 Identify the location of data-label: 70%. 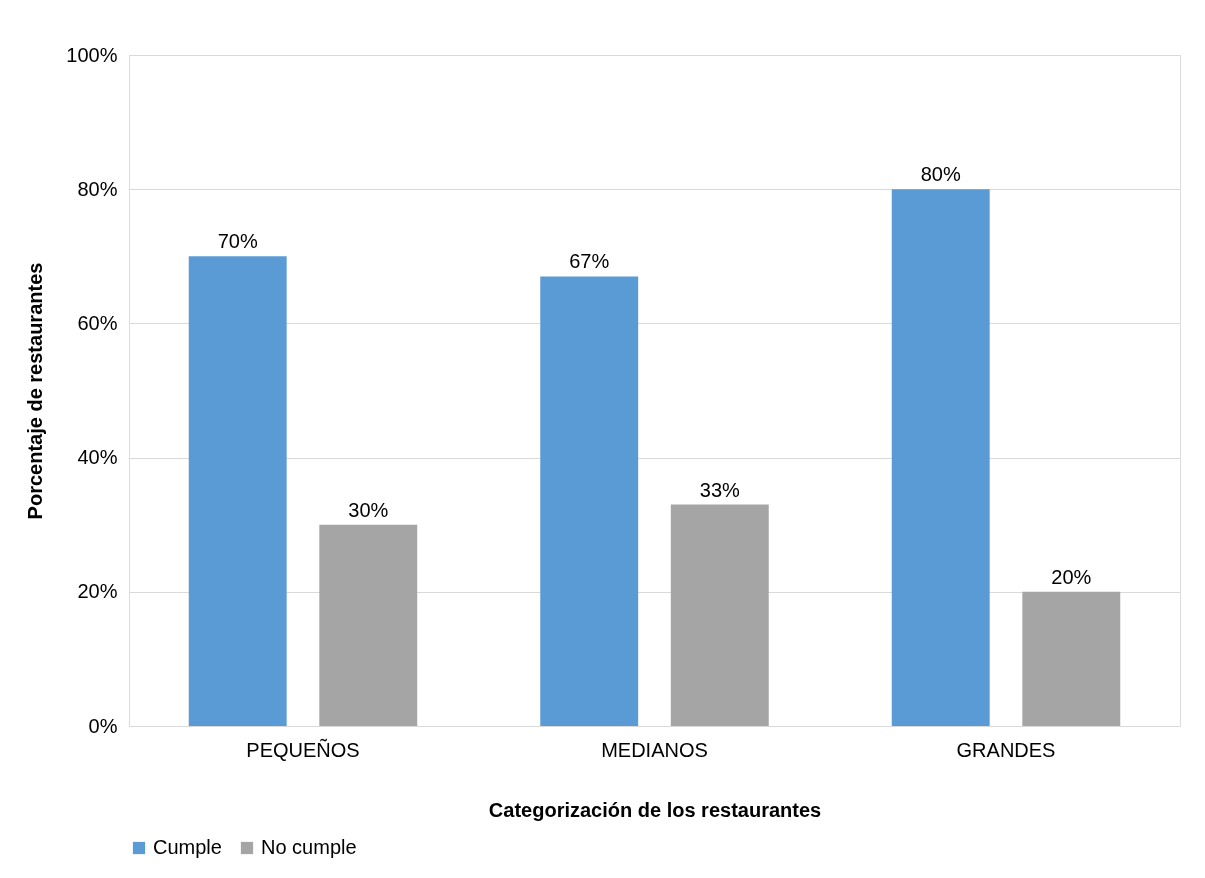
(237, 241).